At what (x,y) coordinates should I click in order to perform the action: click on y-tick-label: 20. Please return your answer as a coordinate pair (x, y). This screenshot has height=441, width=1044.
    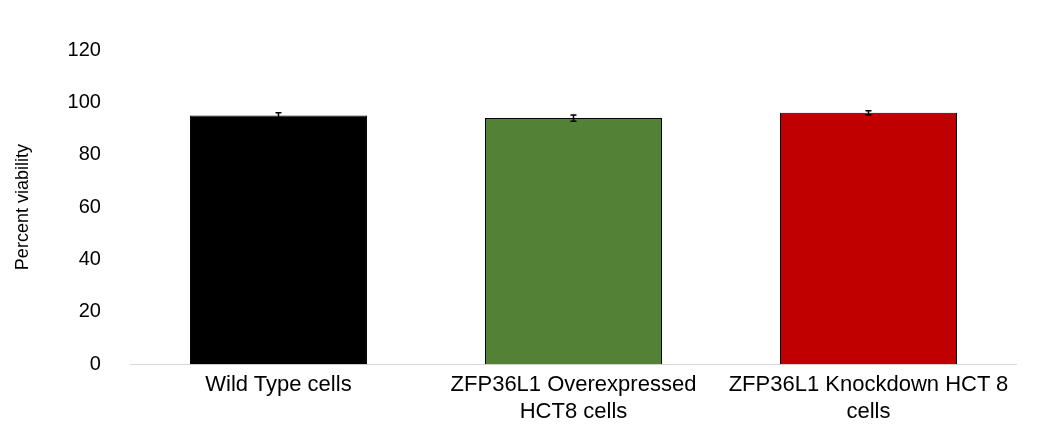
    Looking at the image, I should click on (89, 310).